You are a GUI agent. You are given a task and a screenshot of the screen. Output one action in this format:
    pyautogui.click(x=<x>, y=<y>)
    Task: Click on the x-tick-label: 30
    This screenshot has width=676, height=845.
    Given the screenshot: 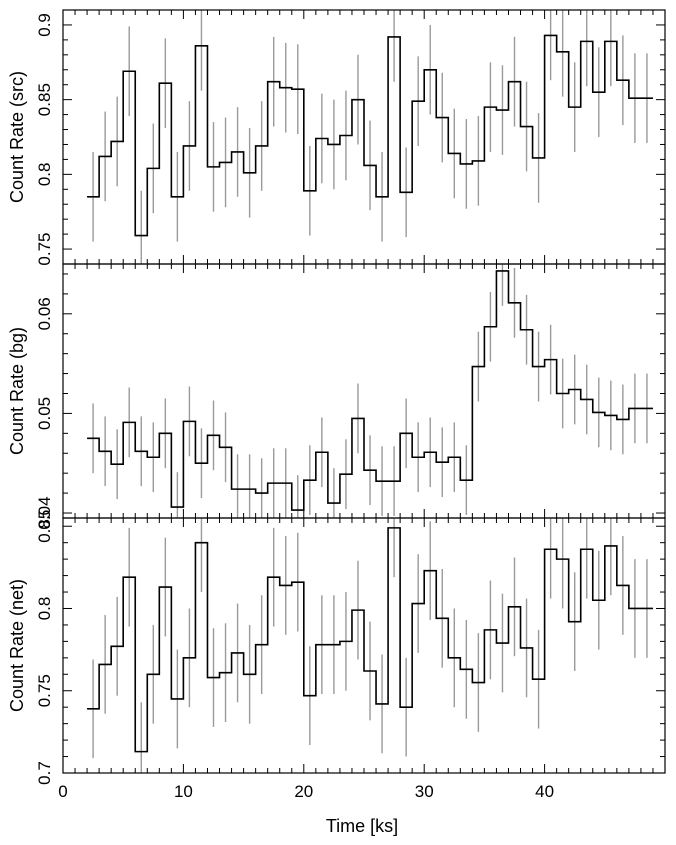 What is the action you would take?
    pyautogui.click(x=424, y=791)
    